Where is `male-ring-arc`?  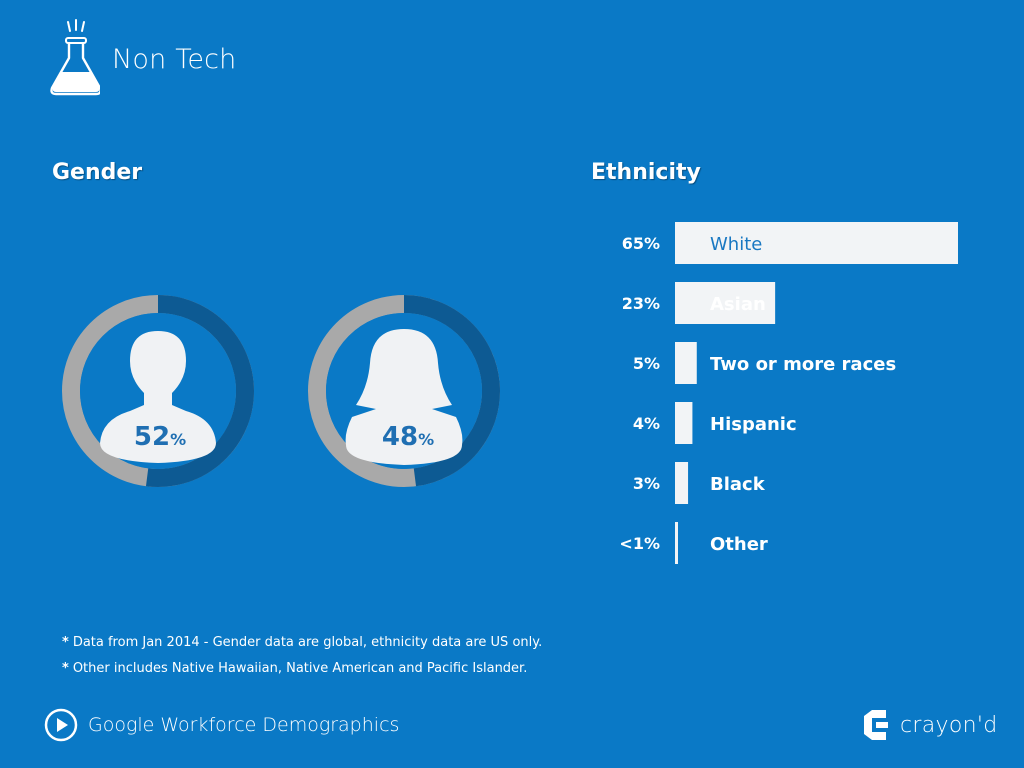
male-ring-arc is located at coordinates (199, 391).